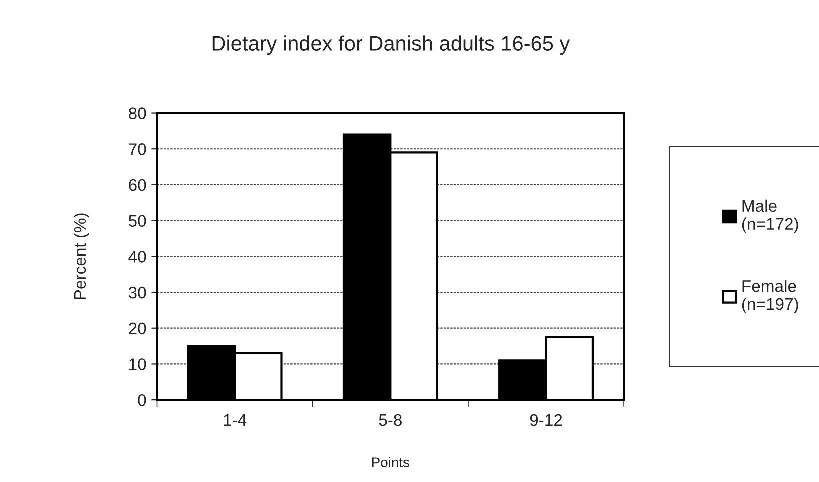  What do you see at coordinates (137, 114) in the screenshot?
I see `y-tick-label: 80` at bounding box center [137, 114].